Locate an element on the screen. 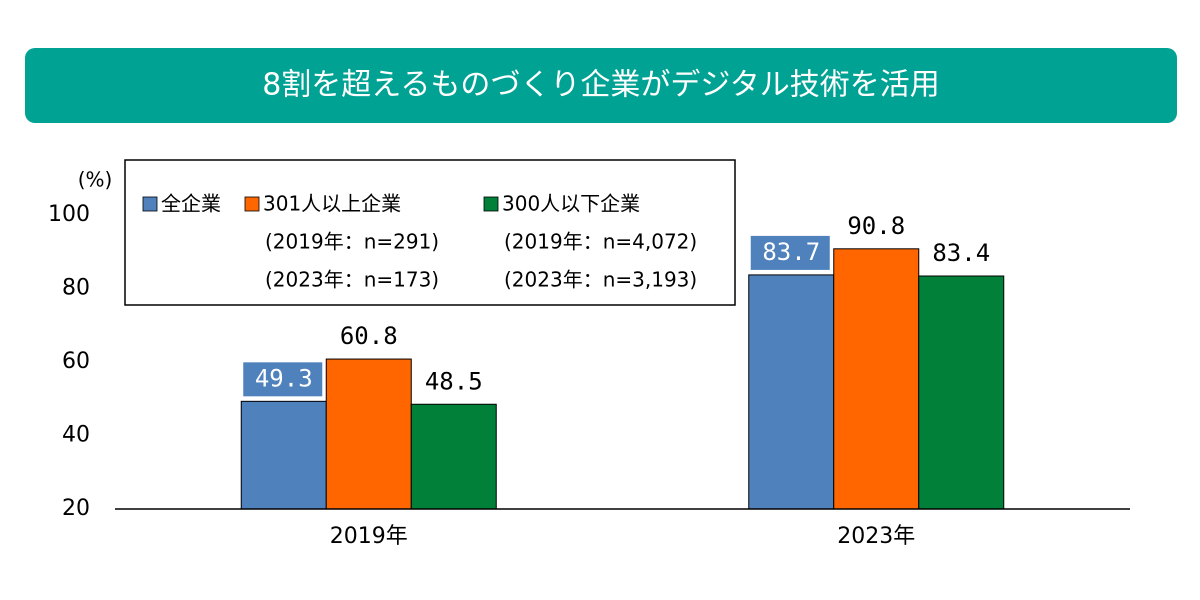  value-label: 83.7 is located at coordinates (791, 252).